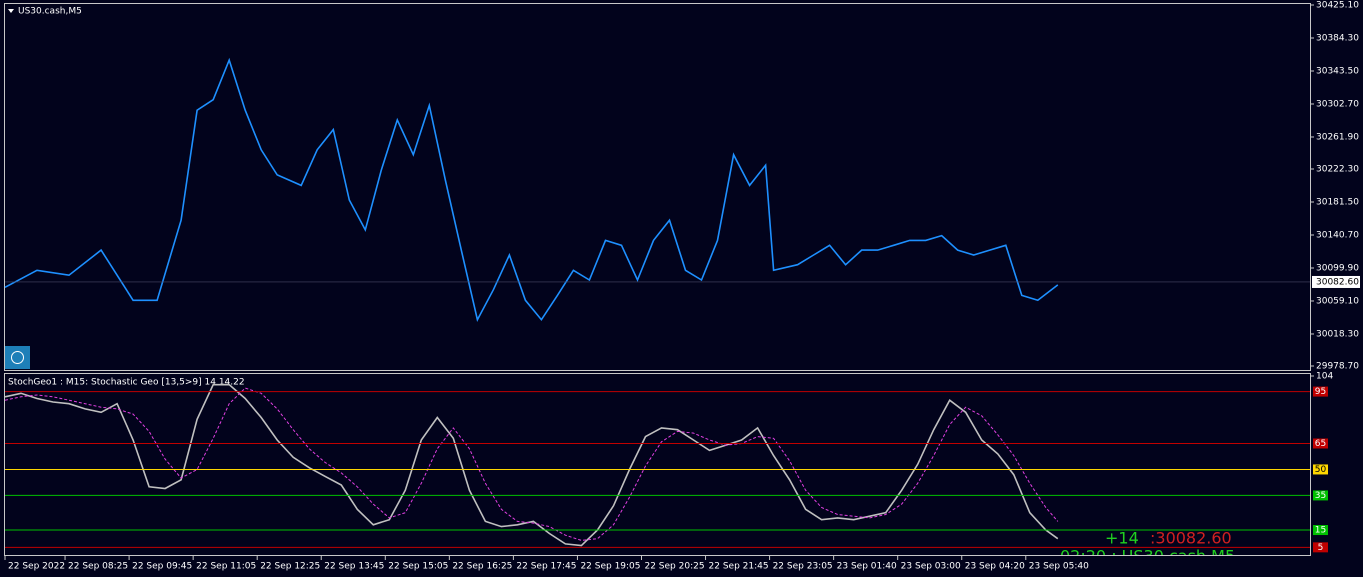  I want to click on y-tick-label: 30384.30, so click(1337, 38).